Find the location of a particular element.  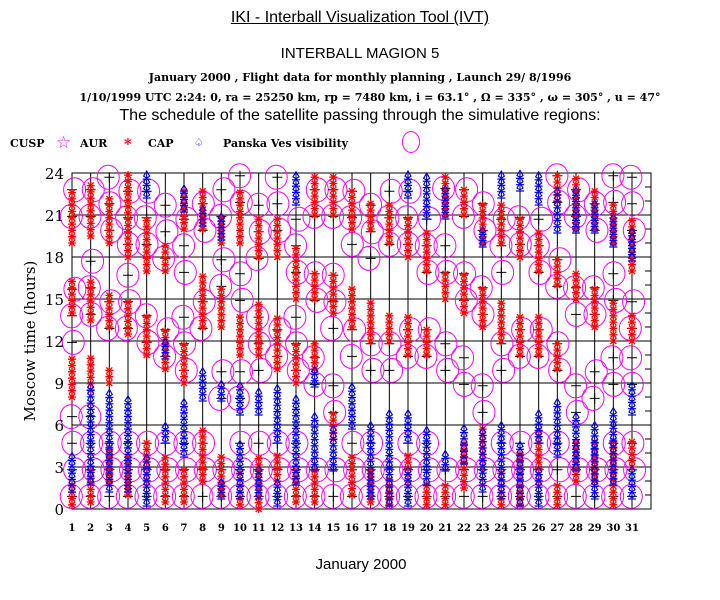

asterisk-icon: * is located at coordinates (128, 144).